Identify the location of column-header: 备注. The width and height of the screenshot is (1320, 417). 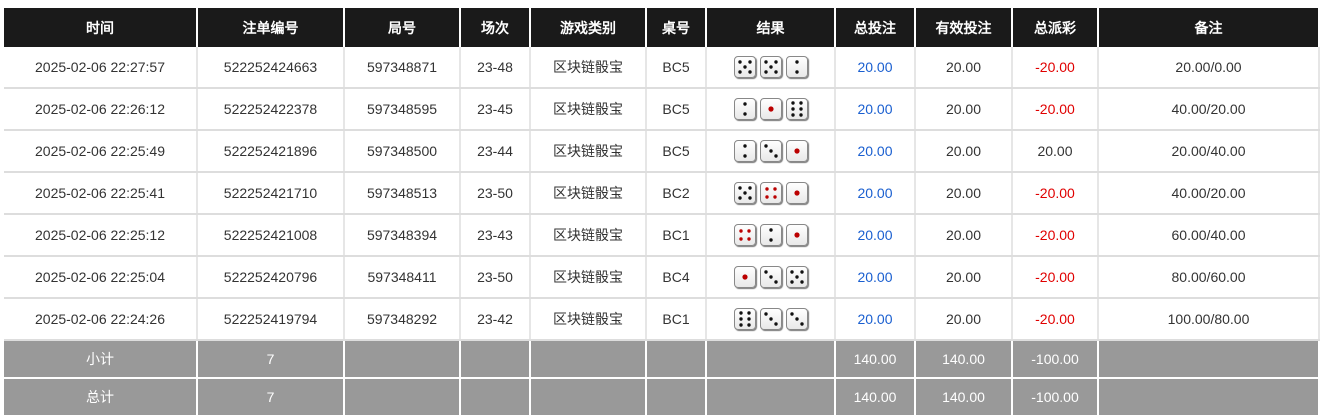
(1209, 27).